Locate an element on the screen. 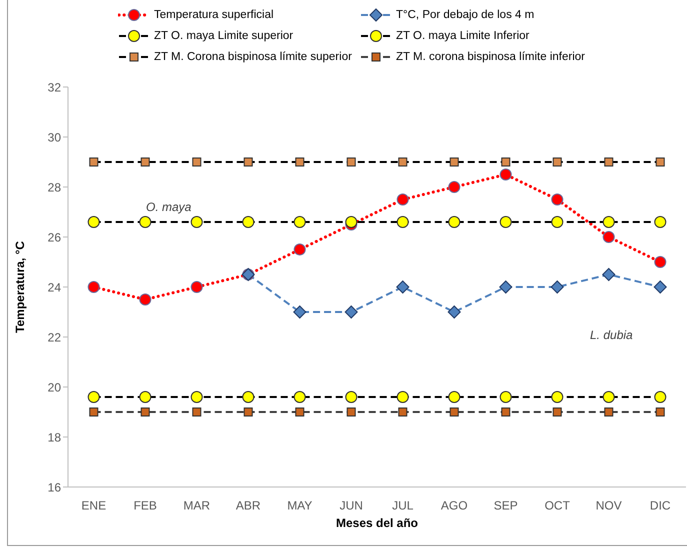 Image resolution: width=687 pixels, height=550 pixels. x-tick-label: MAY is located at coordinates (299, 505).